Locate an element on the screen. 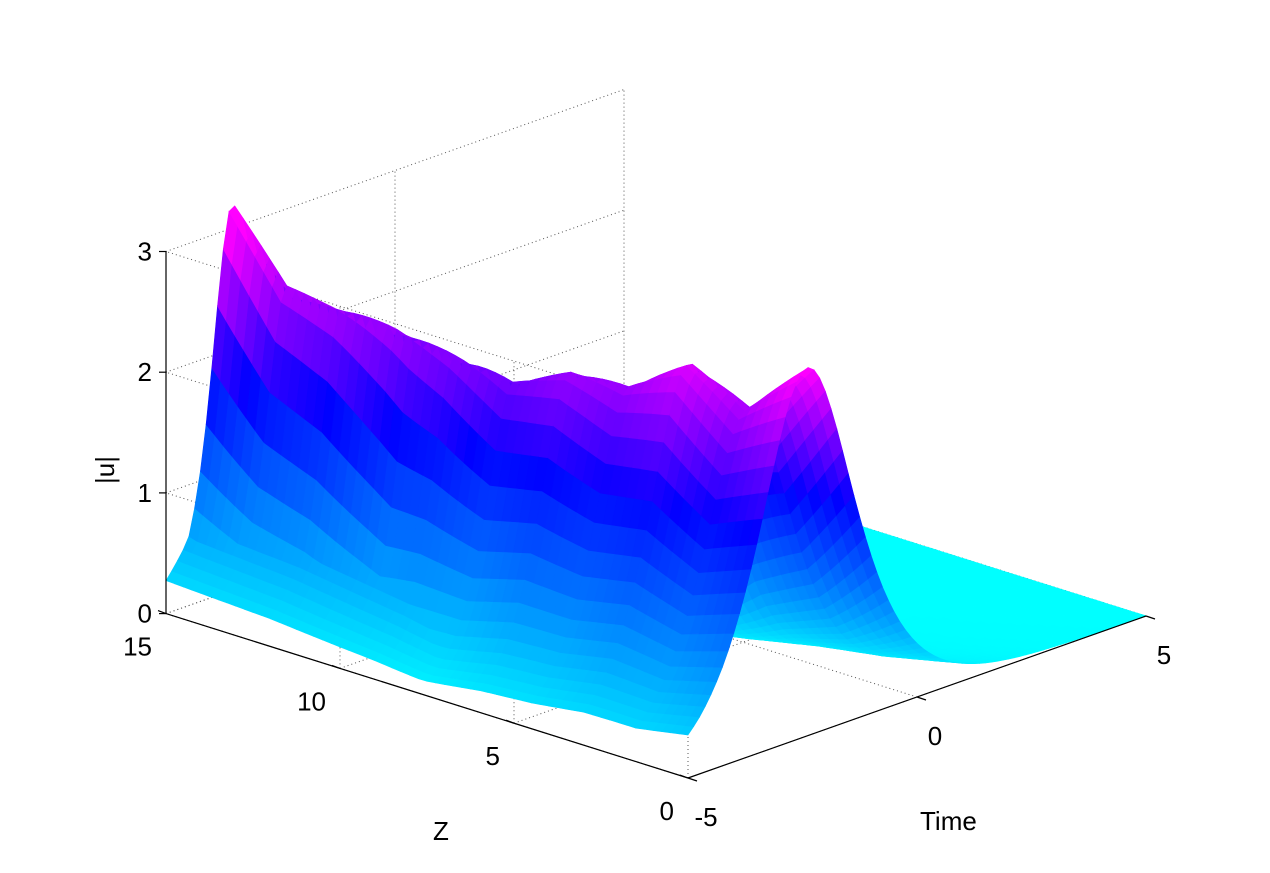 Image resolution: width=1270 pixels, height=873 pixels. z-tick-label: 3 is located at coordinates (145, 252).